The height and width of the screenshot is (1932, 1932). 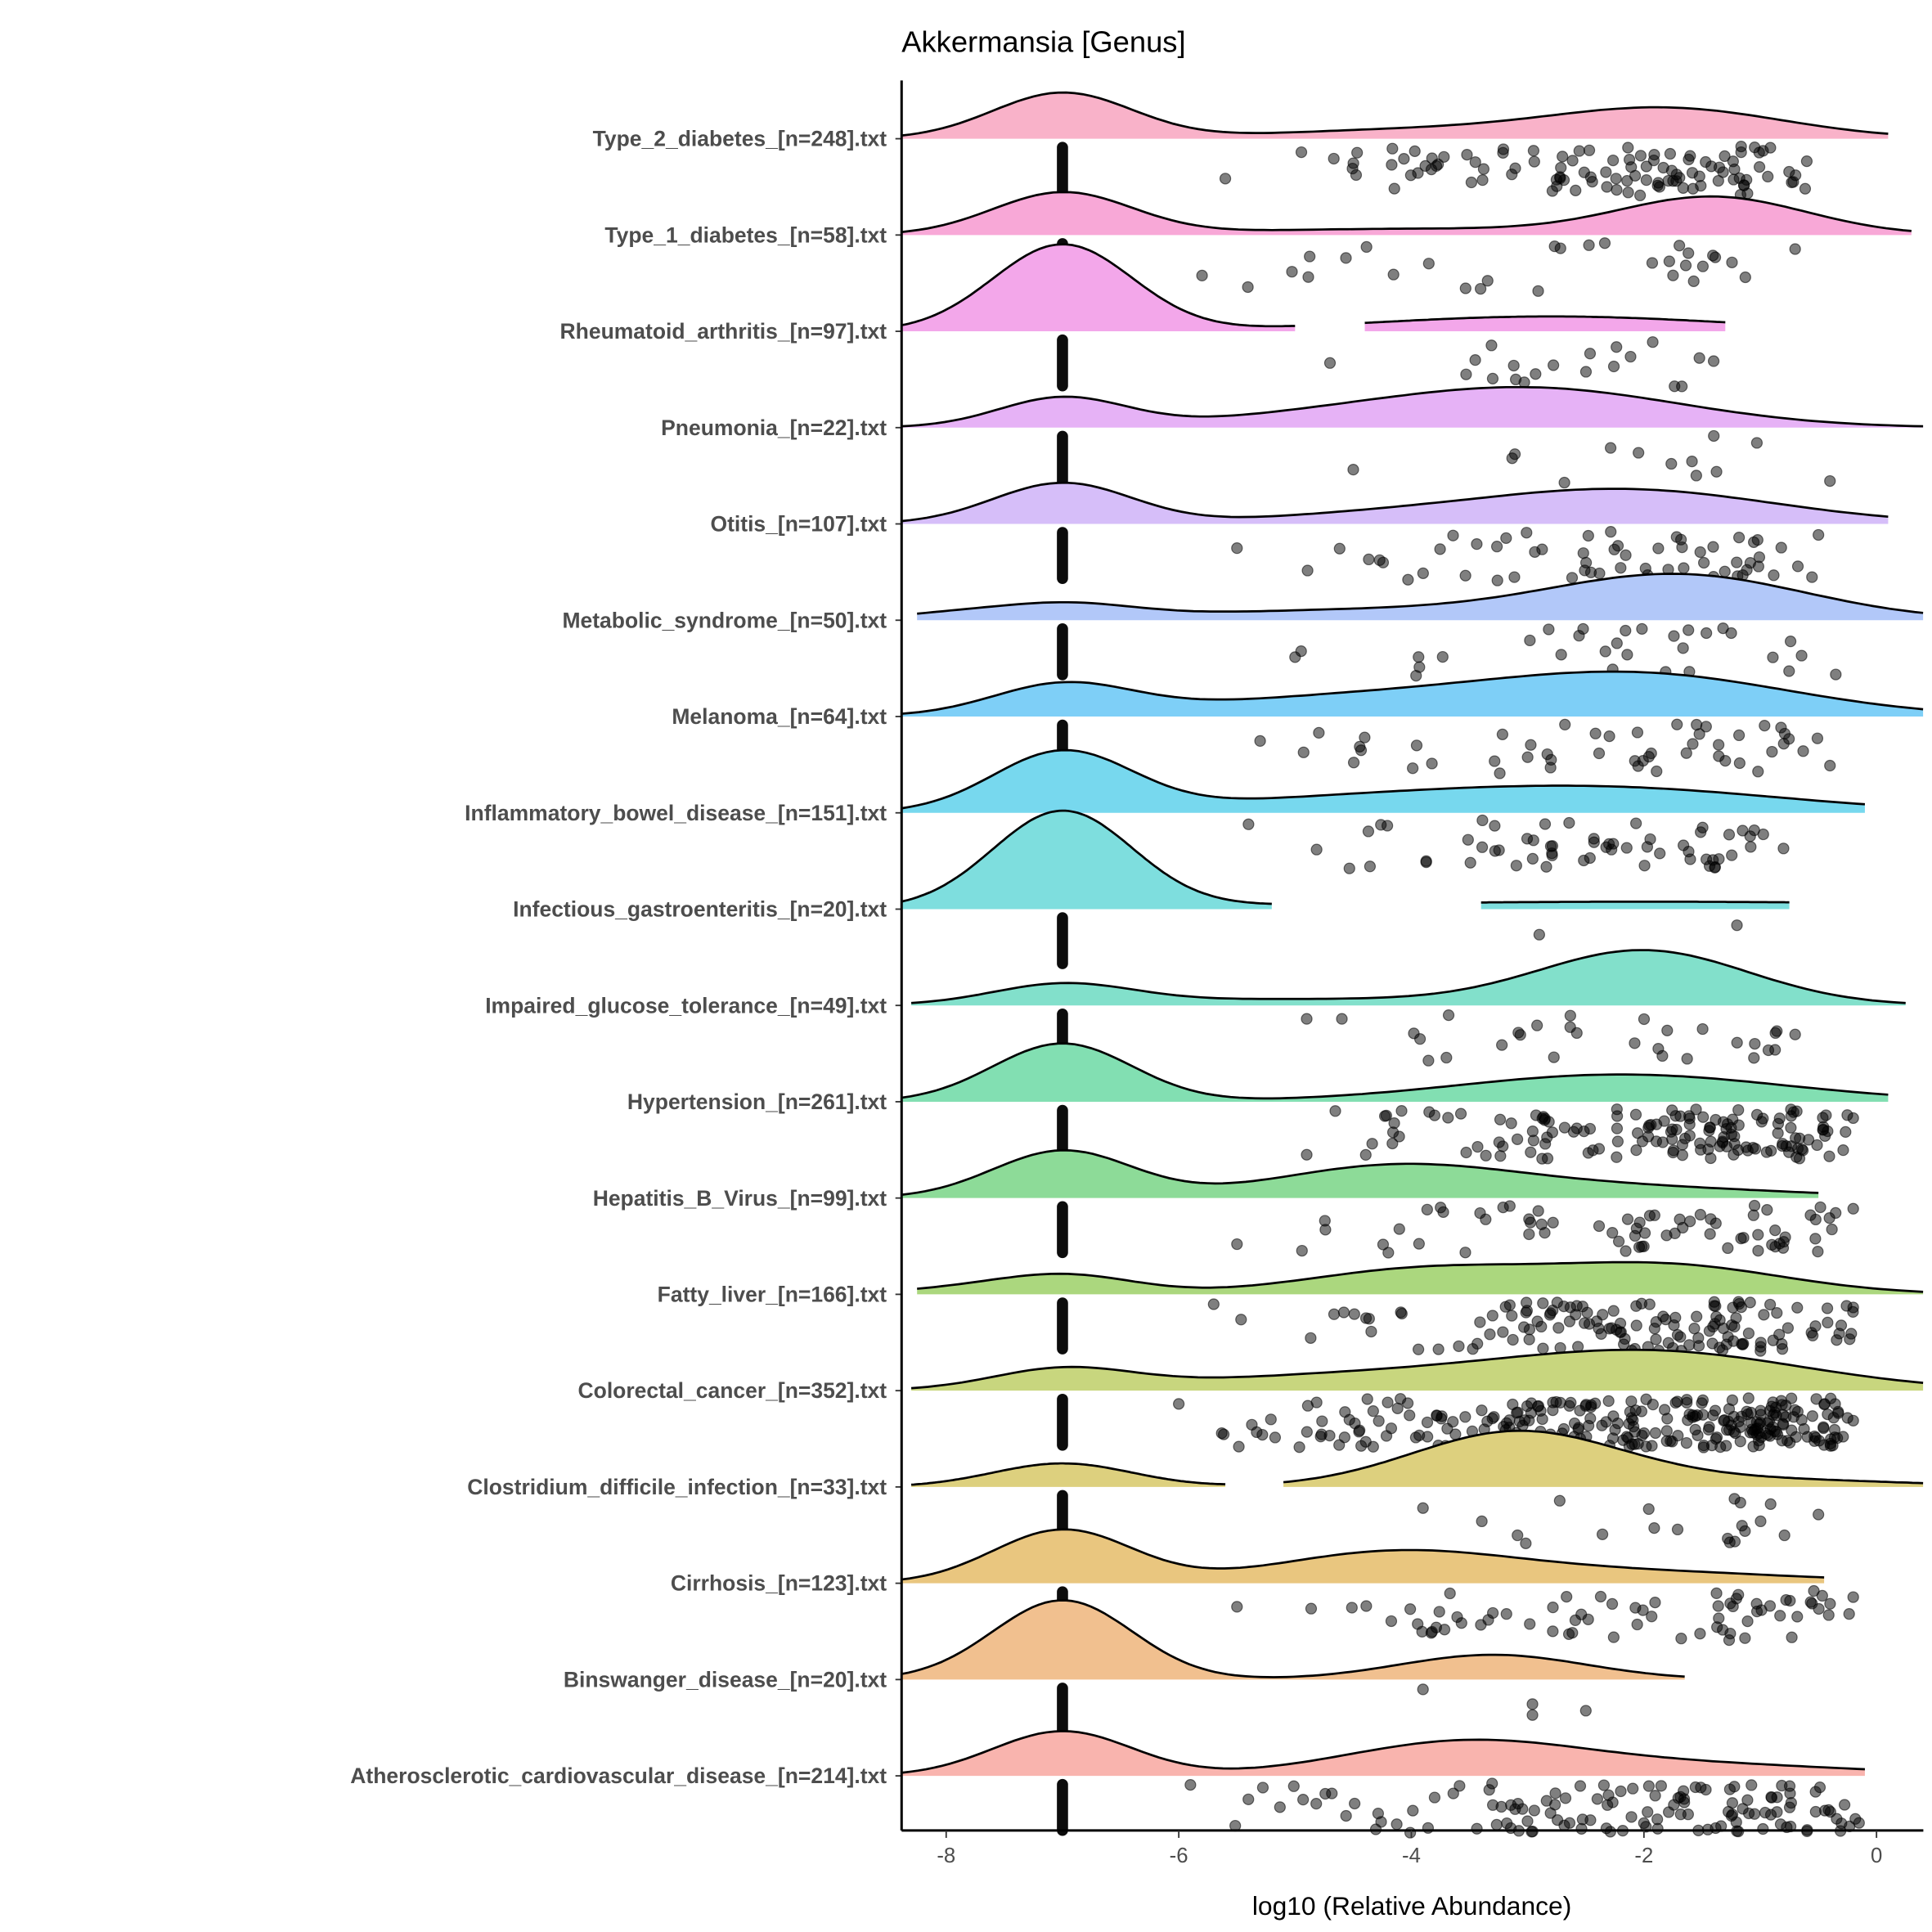 I want to click on x-tick-label: -2, so click(x=1644, y=1856).